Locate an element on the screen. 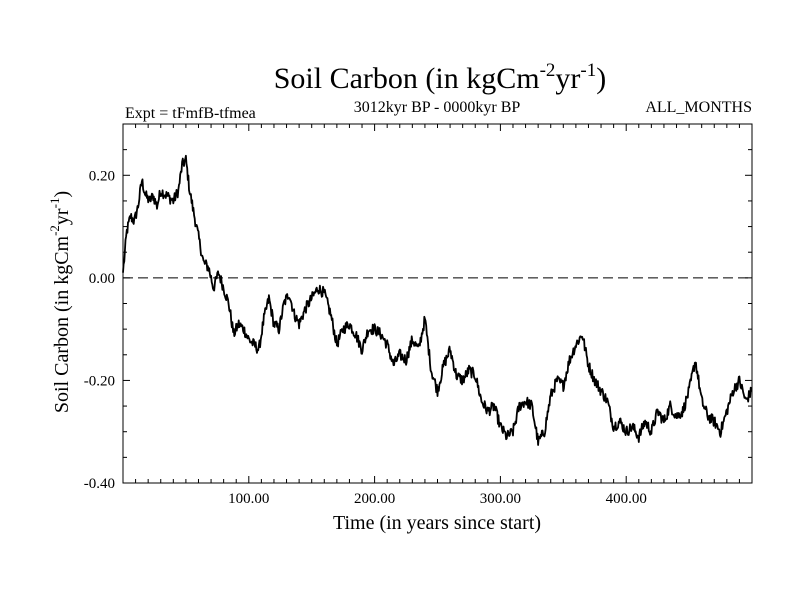 This screenshot has width=800, height=600. x-tick-label: 400.00 is located at coordinates (626, 499).